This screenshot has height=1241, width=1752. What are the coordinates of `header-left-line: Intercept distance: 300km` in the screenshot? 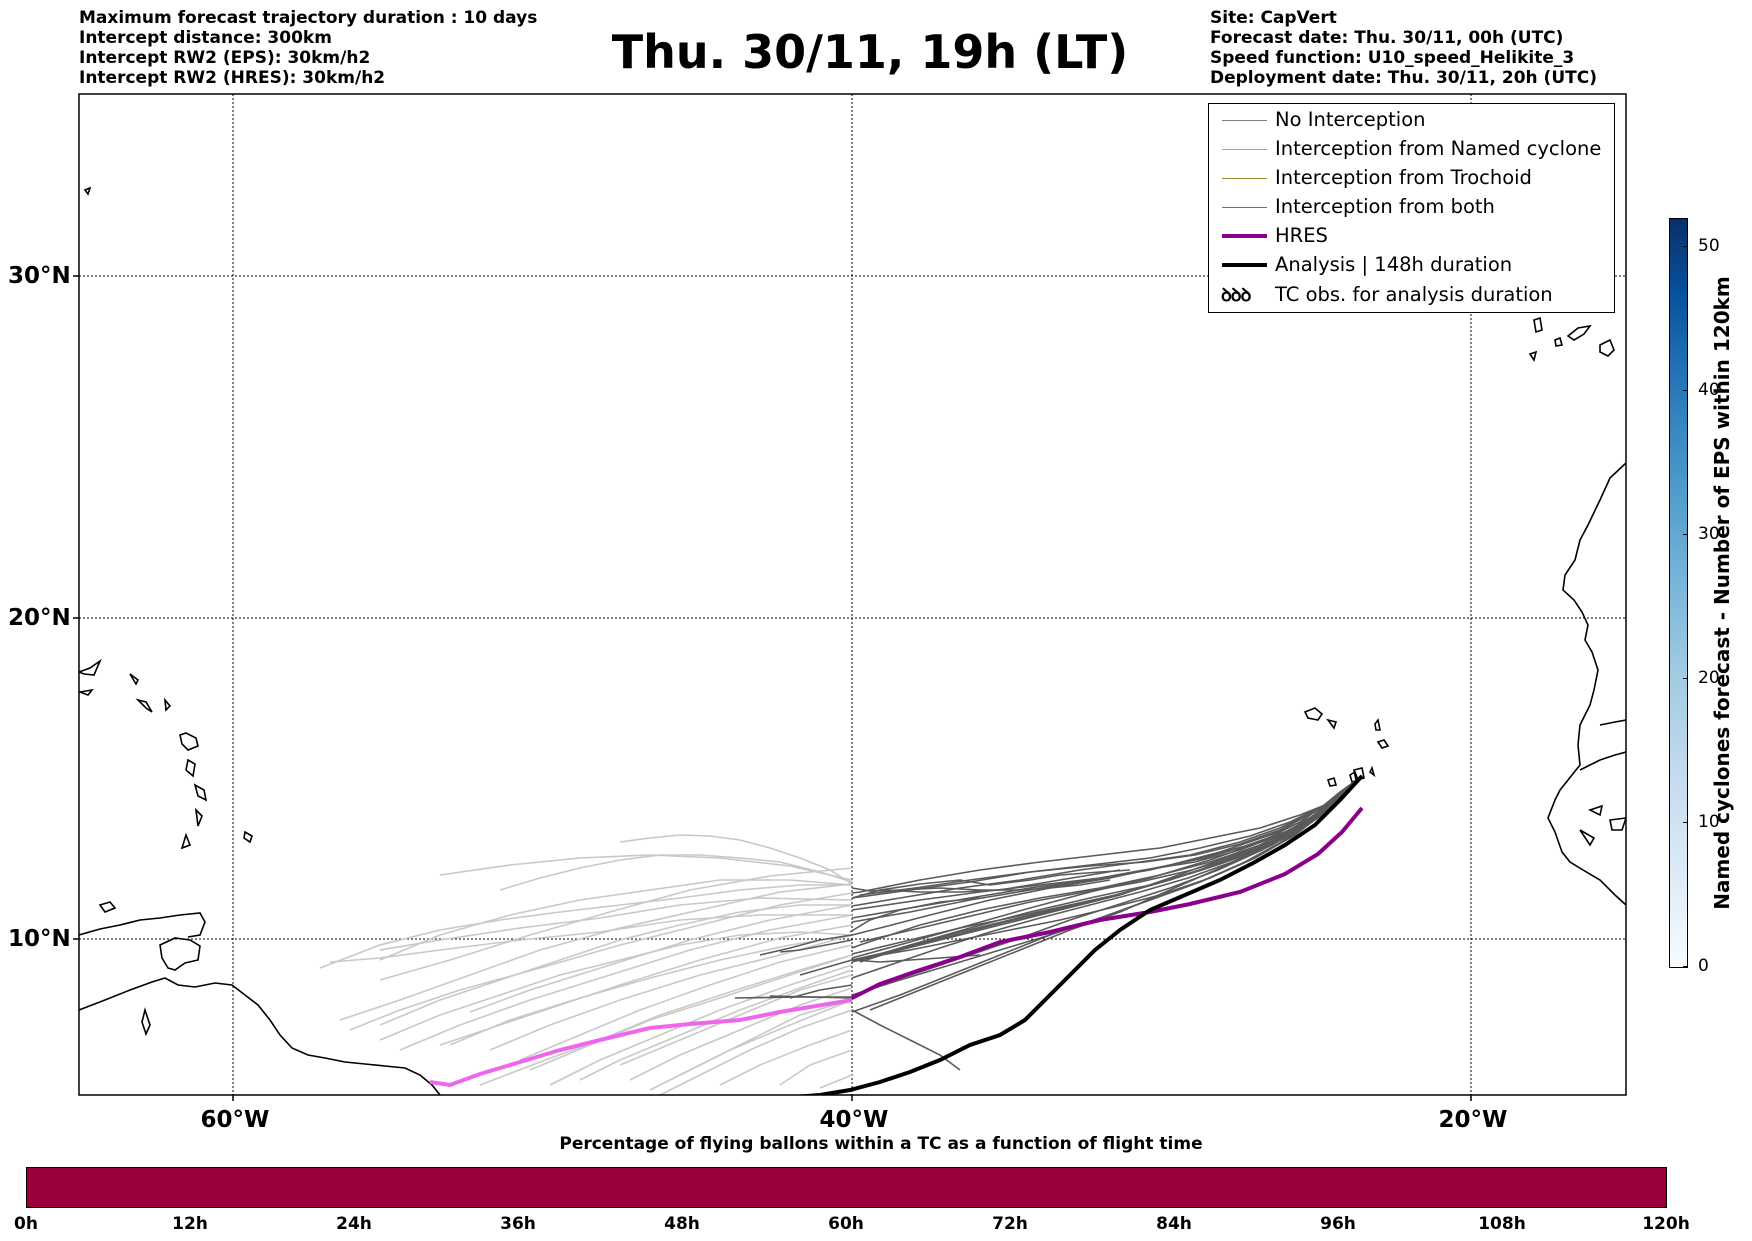 It's located at (205, 38).